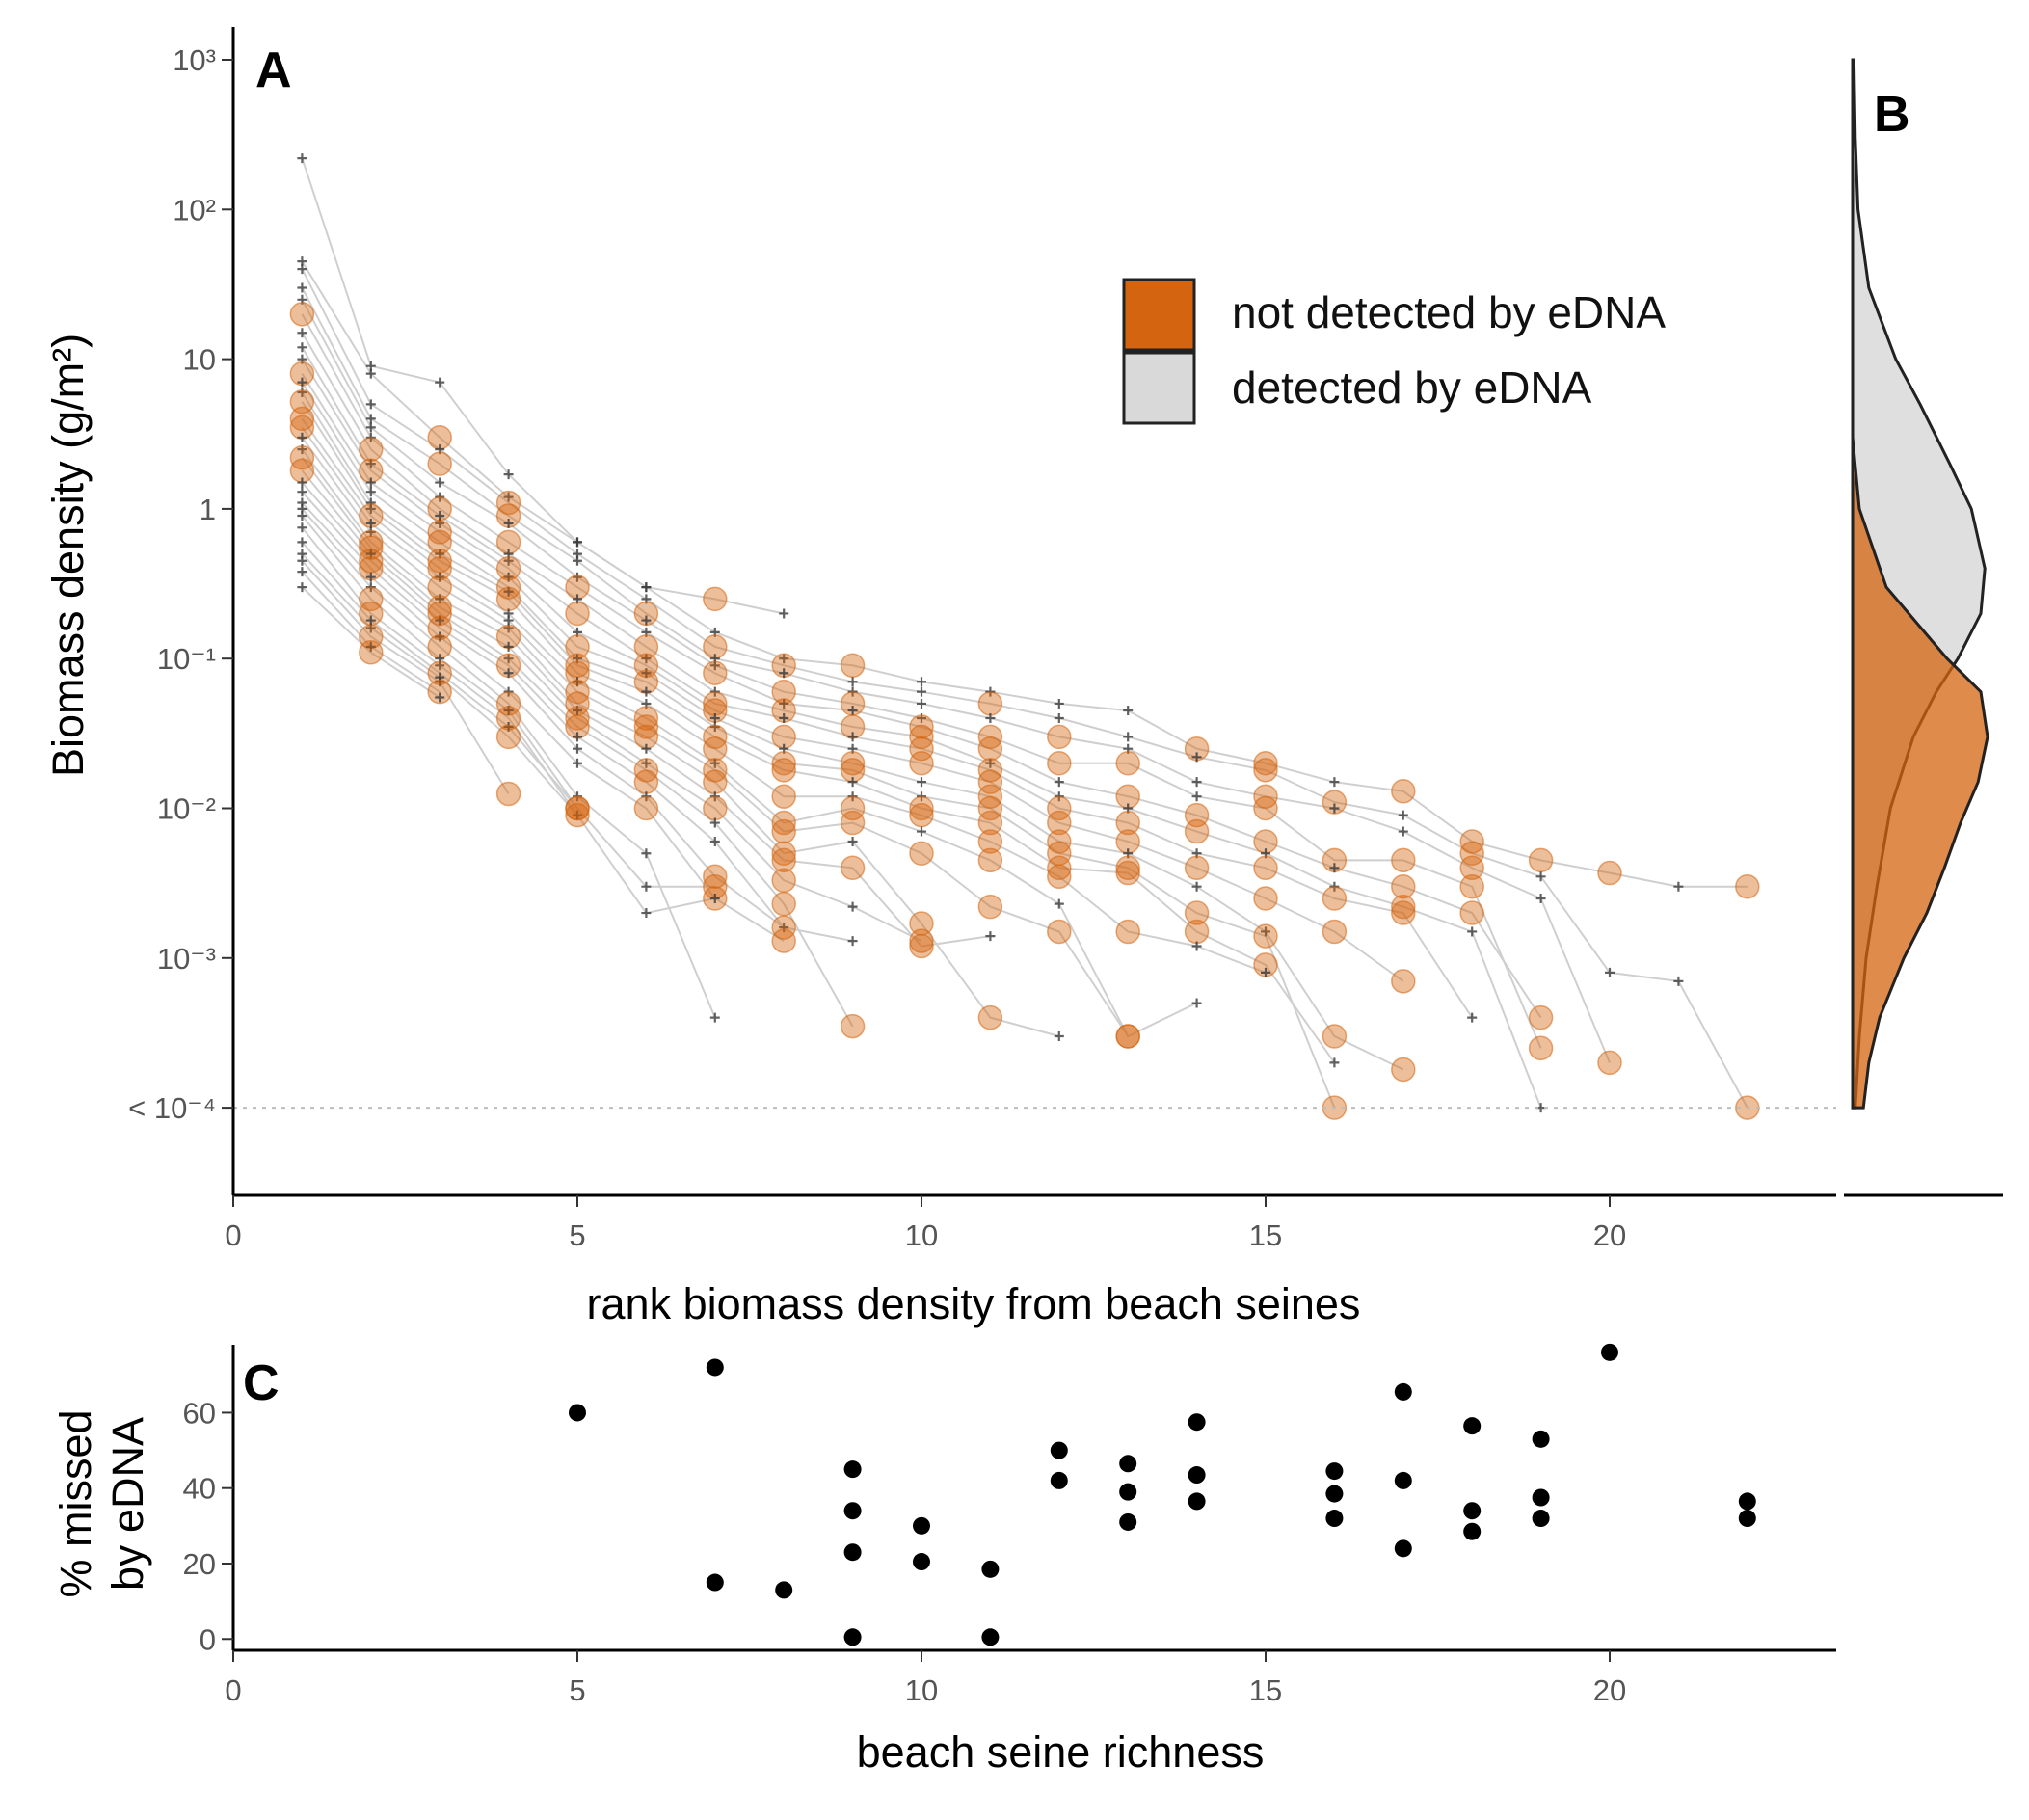 The image size is (2029, 1820). Describe the element at coordinates (974, 1303) in the screenshot. I see `panel-a-x-axis-title: rank biomass density from beach seines` at that location.